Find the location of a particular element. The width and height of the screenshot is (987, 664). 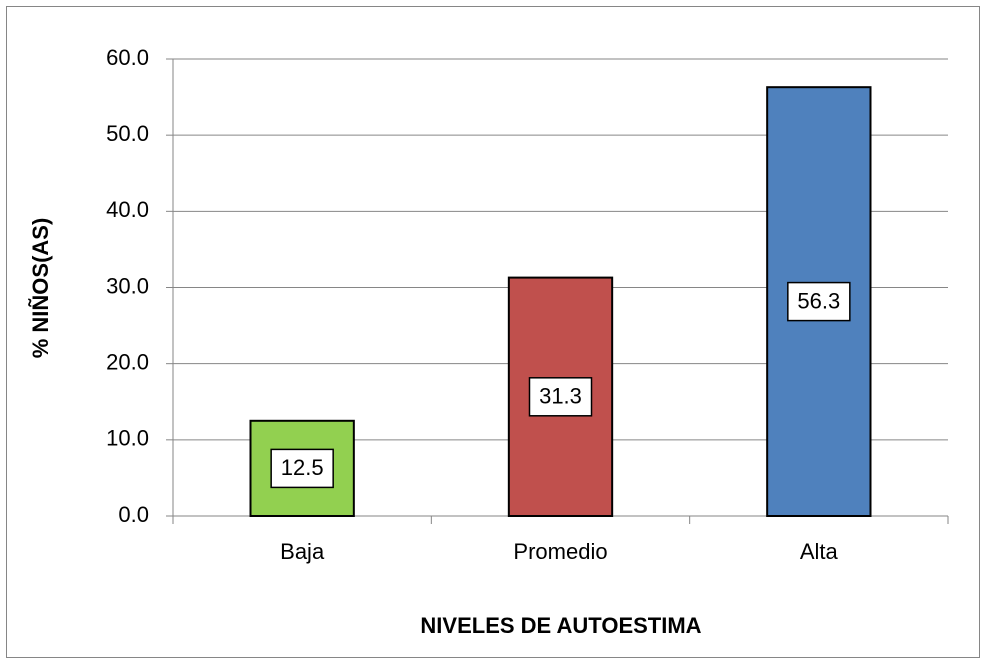

y-tick-label: 0.0 is located at coordinates (133, 514).